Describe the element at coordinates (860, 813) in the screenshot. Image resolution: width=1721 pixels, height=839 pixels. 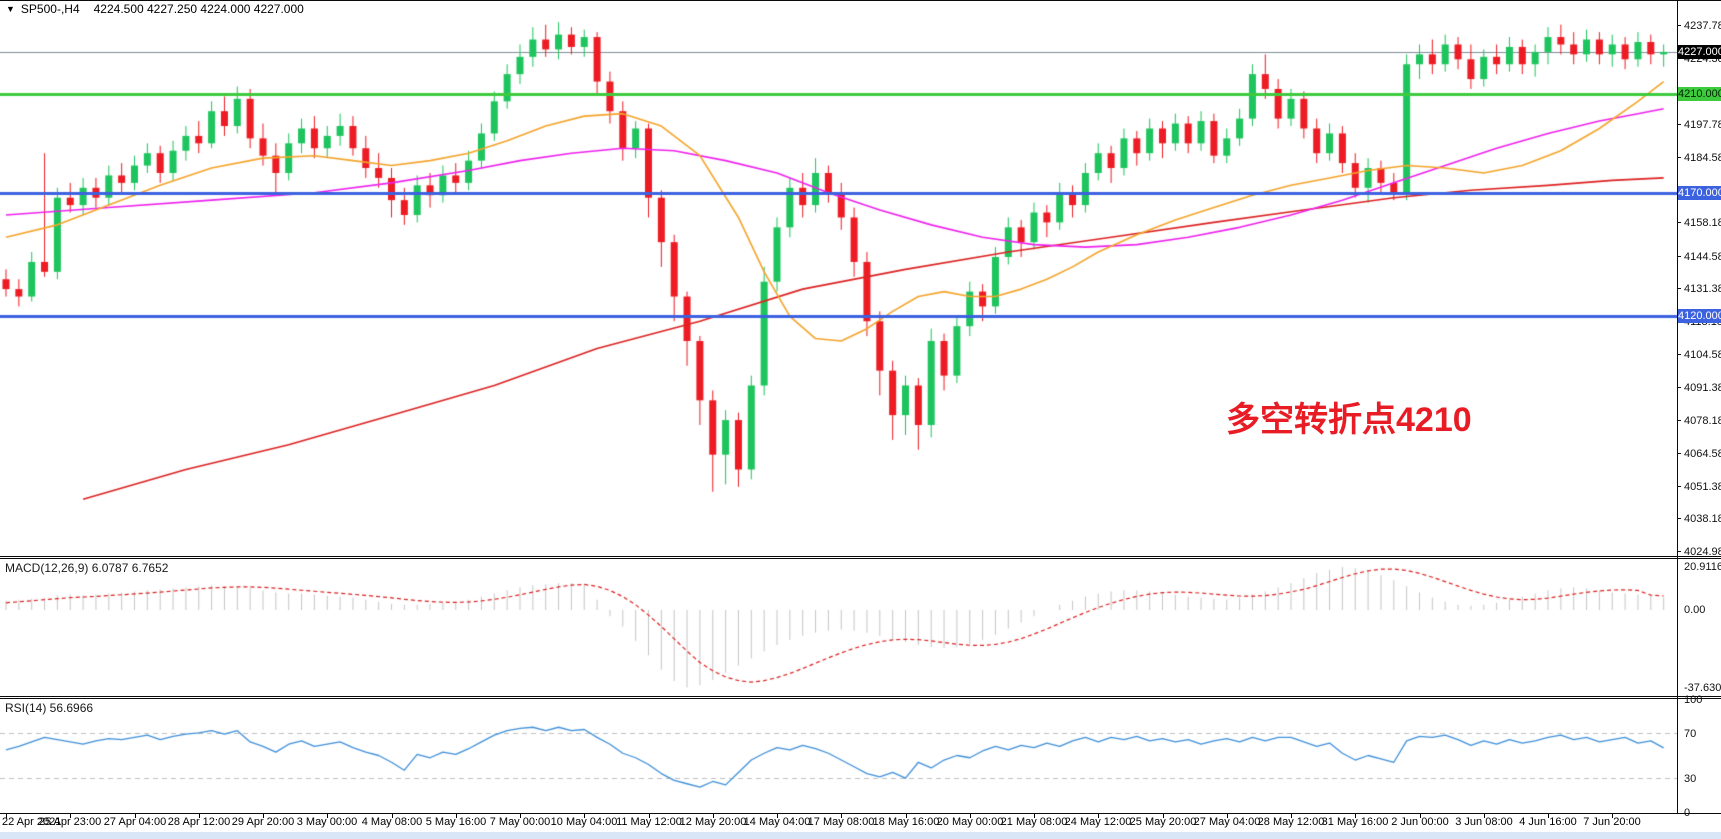
I see `time-axis-line` at that location.